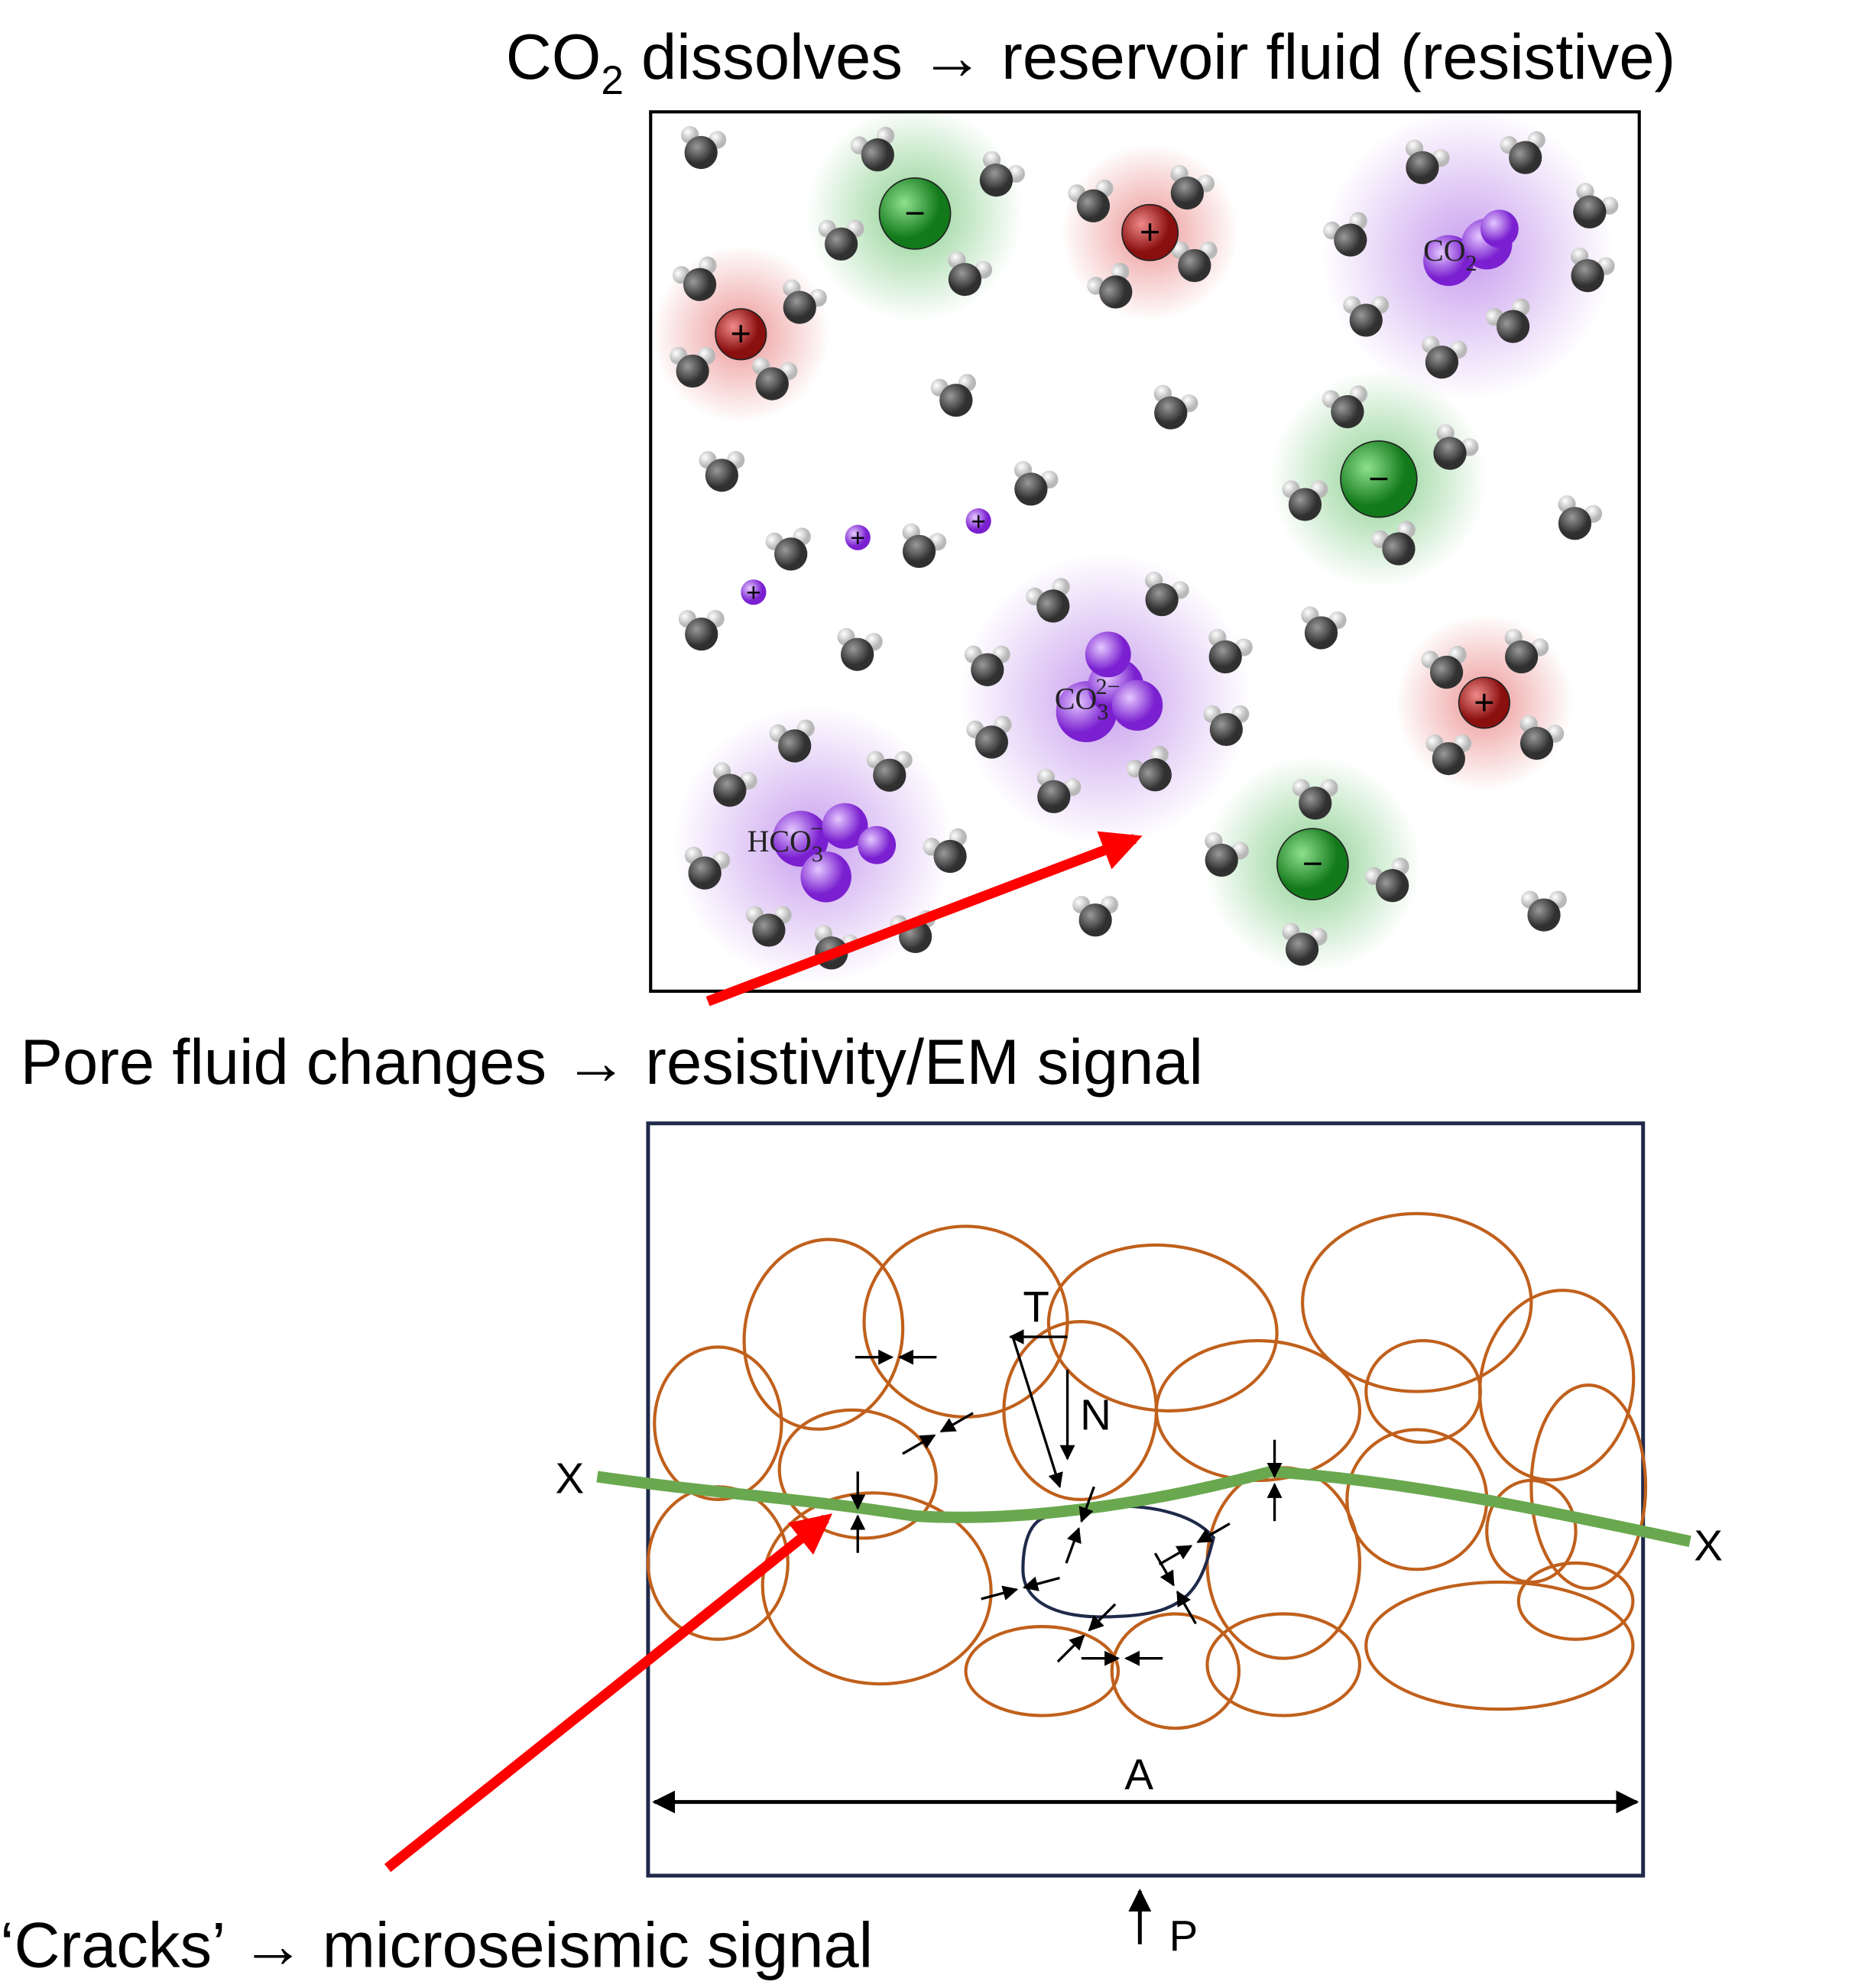 This screenshot has width=1868, height=1988. I want to click on grain-label: T, so click(1036, 1307).